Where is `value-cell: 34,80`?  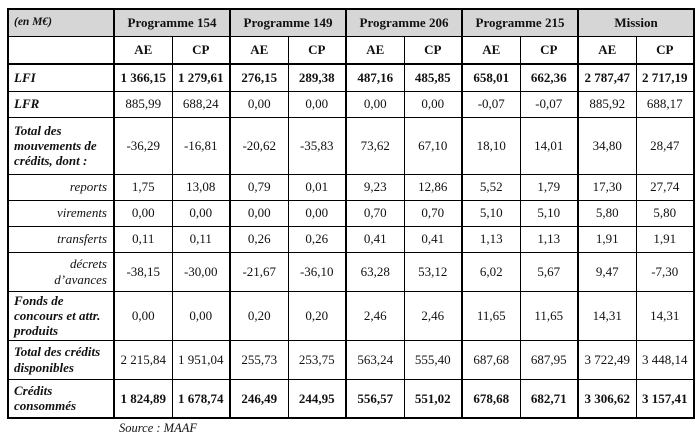 value-cell: 34,80 is located at coordinates (607, 145).